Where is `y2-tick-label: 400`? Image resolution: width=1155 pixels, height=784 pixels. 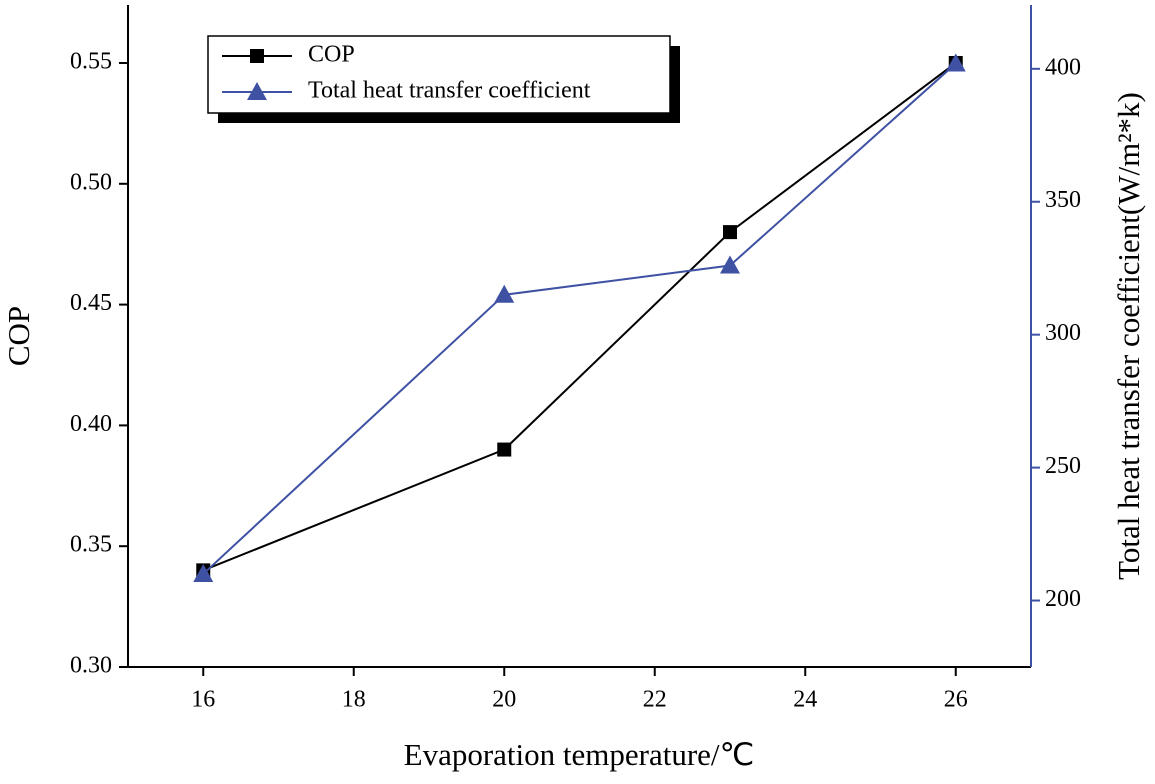 y2-tick-label: 400 is located at coordinates (1063, 67).